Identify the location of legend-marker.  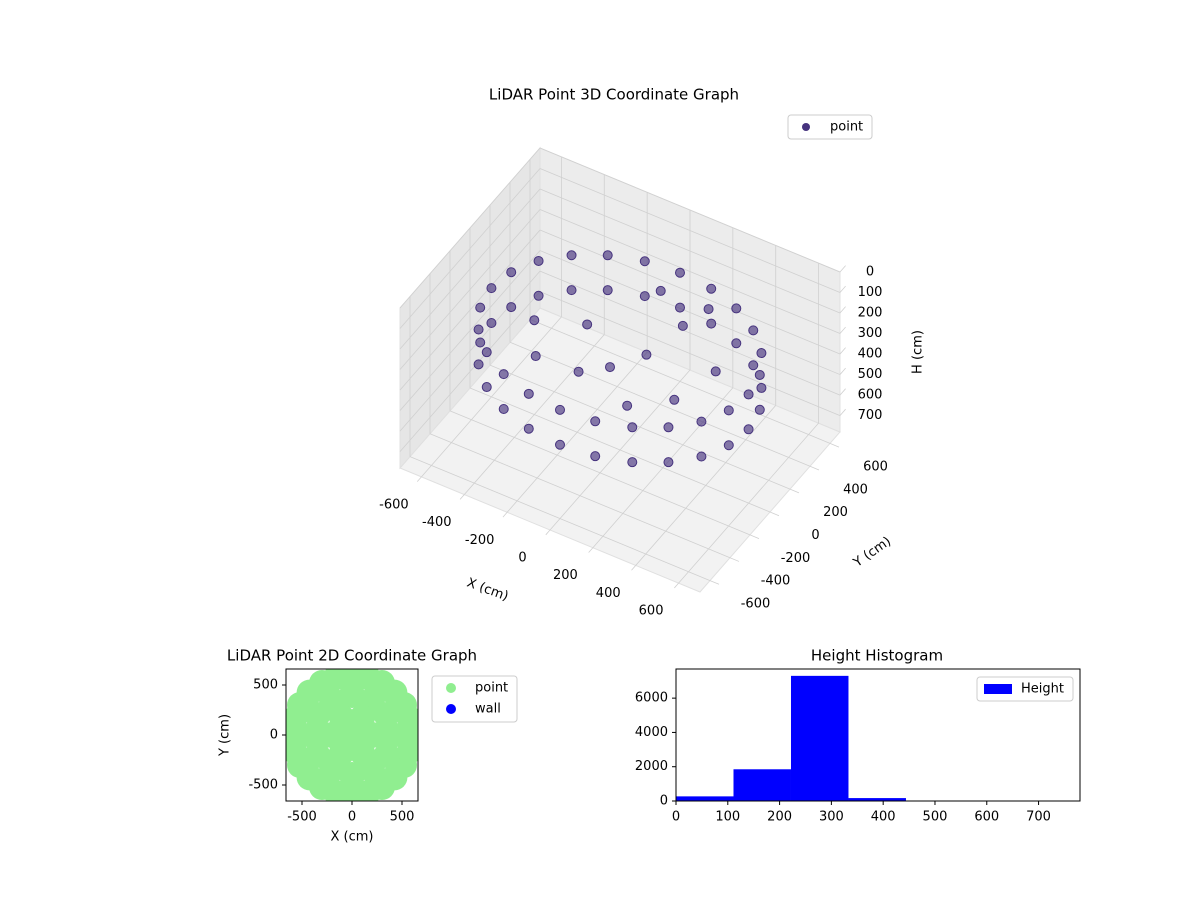
(451, 688).